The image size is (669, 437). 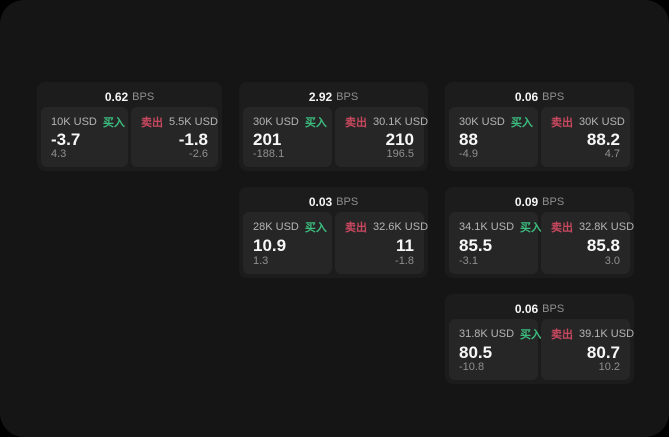 I want to click on sell-tile-header: 卖出 30K USD, so click(x=588, y=122).